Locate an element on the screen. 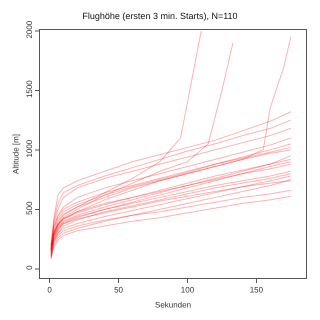 Image resolution: width=320 pixels, height=320 pixels. x-tick-label: 100 is located at coordinates (187, 290).